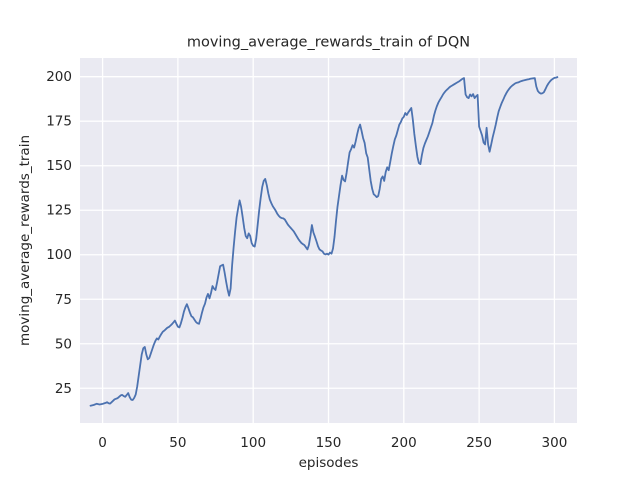 This screenshot has height=480, width=640. I want to click on x-tick-label: 50, so click(177, 443).